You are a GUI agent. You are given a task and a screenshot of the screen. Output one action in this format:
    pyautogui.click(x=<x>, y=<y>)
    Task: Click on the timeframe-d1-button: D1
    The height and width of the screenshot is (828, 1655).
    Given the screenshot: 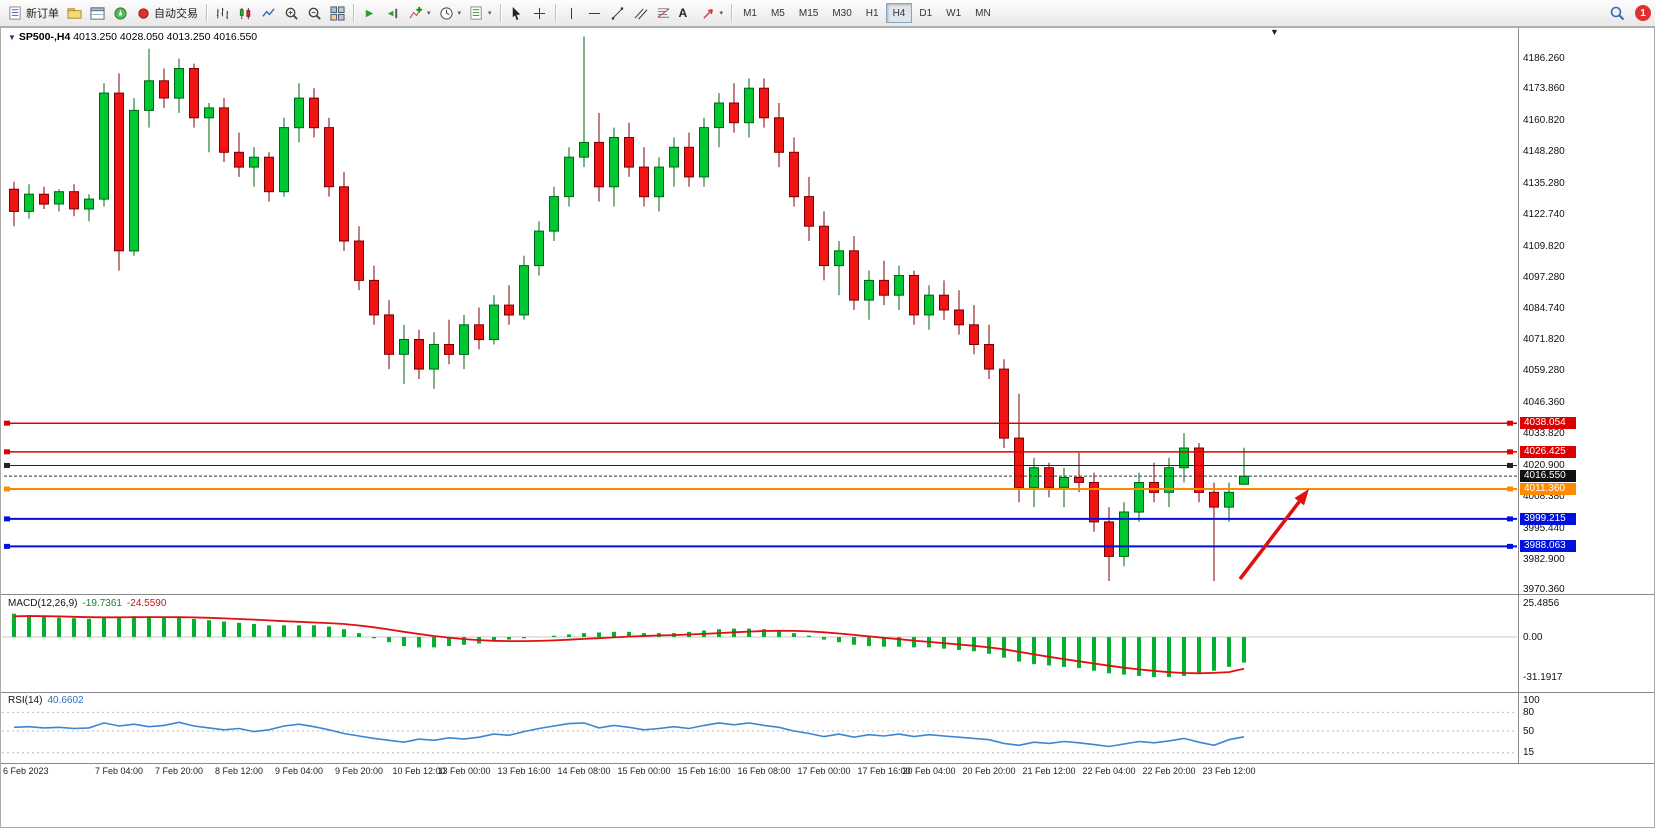 What is the action you would take?
    pyautogui.click(x=926, y=13)
    